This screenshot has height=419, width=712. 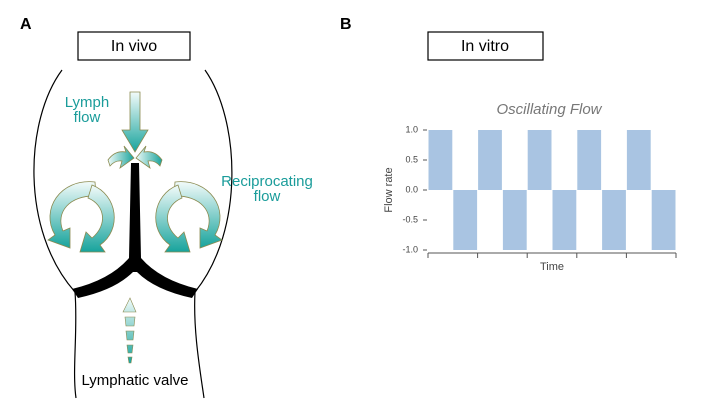 I want to click on y-tick-label: 1.0, so click(x=411, y=129).